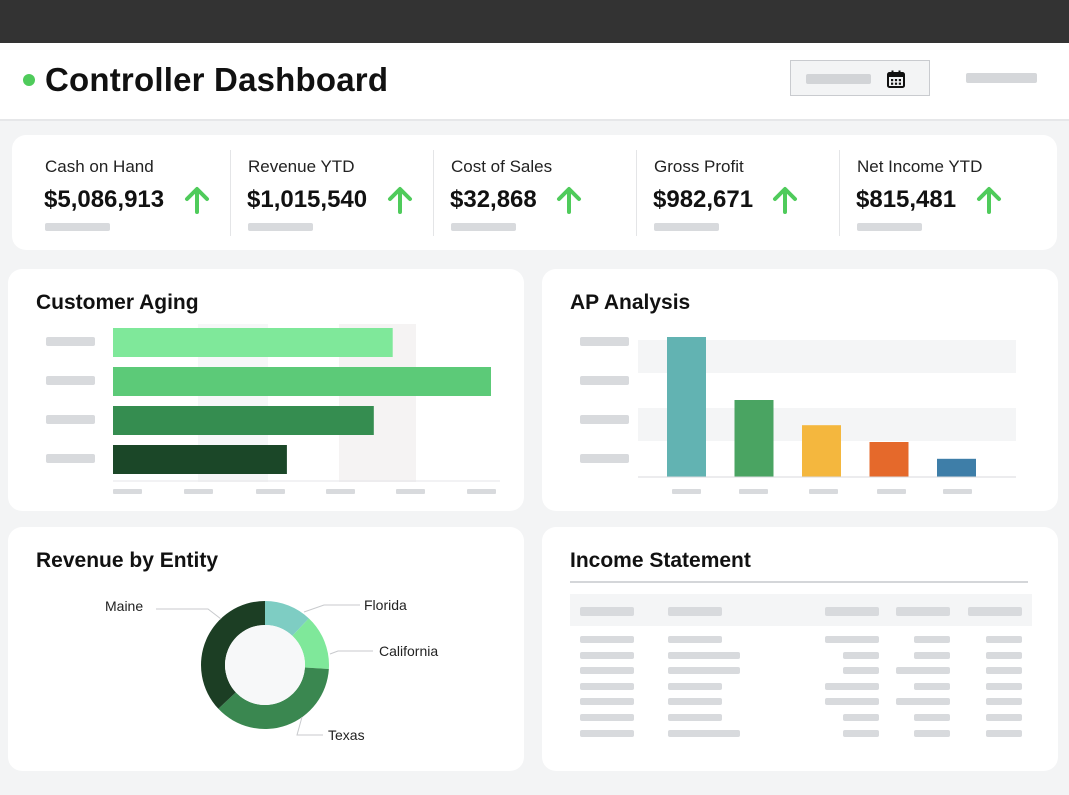 The image size is (1069, 795). I want to click on kpi-label: Revenue YTD, so click(301, 166).